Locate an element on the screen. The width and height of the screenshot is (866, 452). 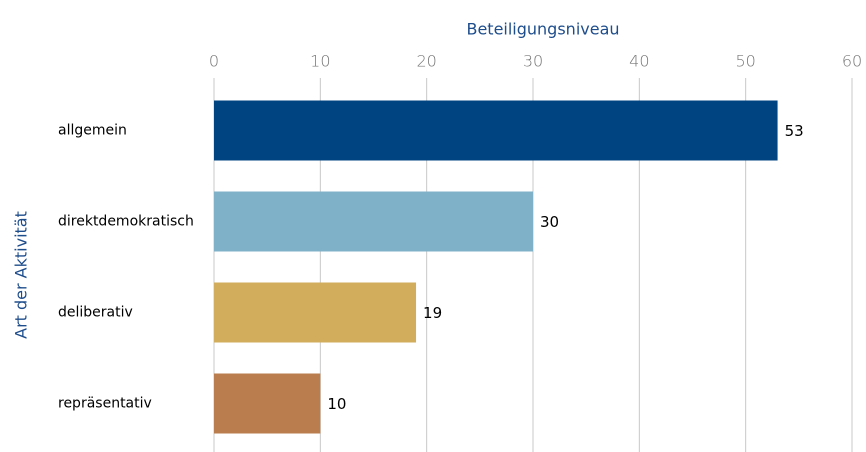
x-tick-label: 60 is located at coordinates (852, 61).